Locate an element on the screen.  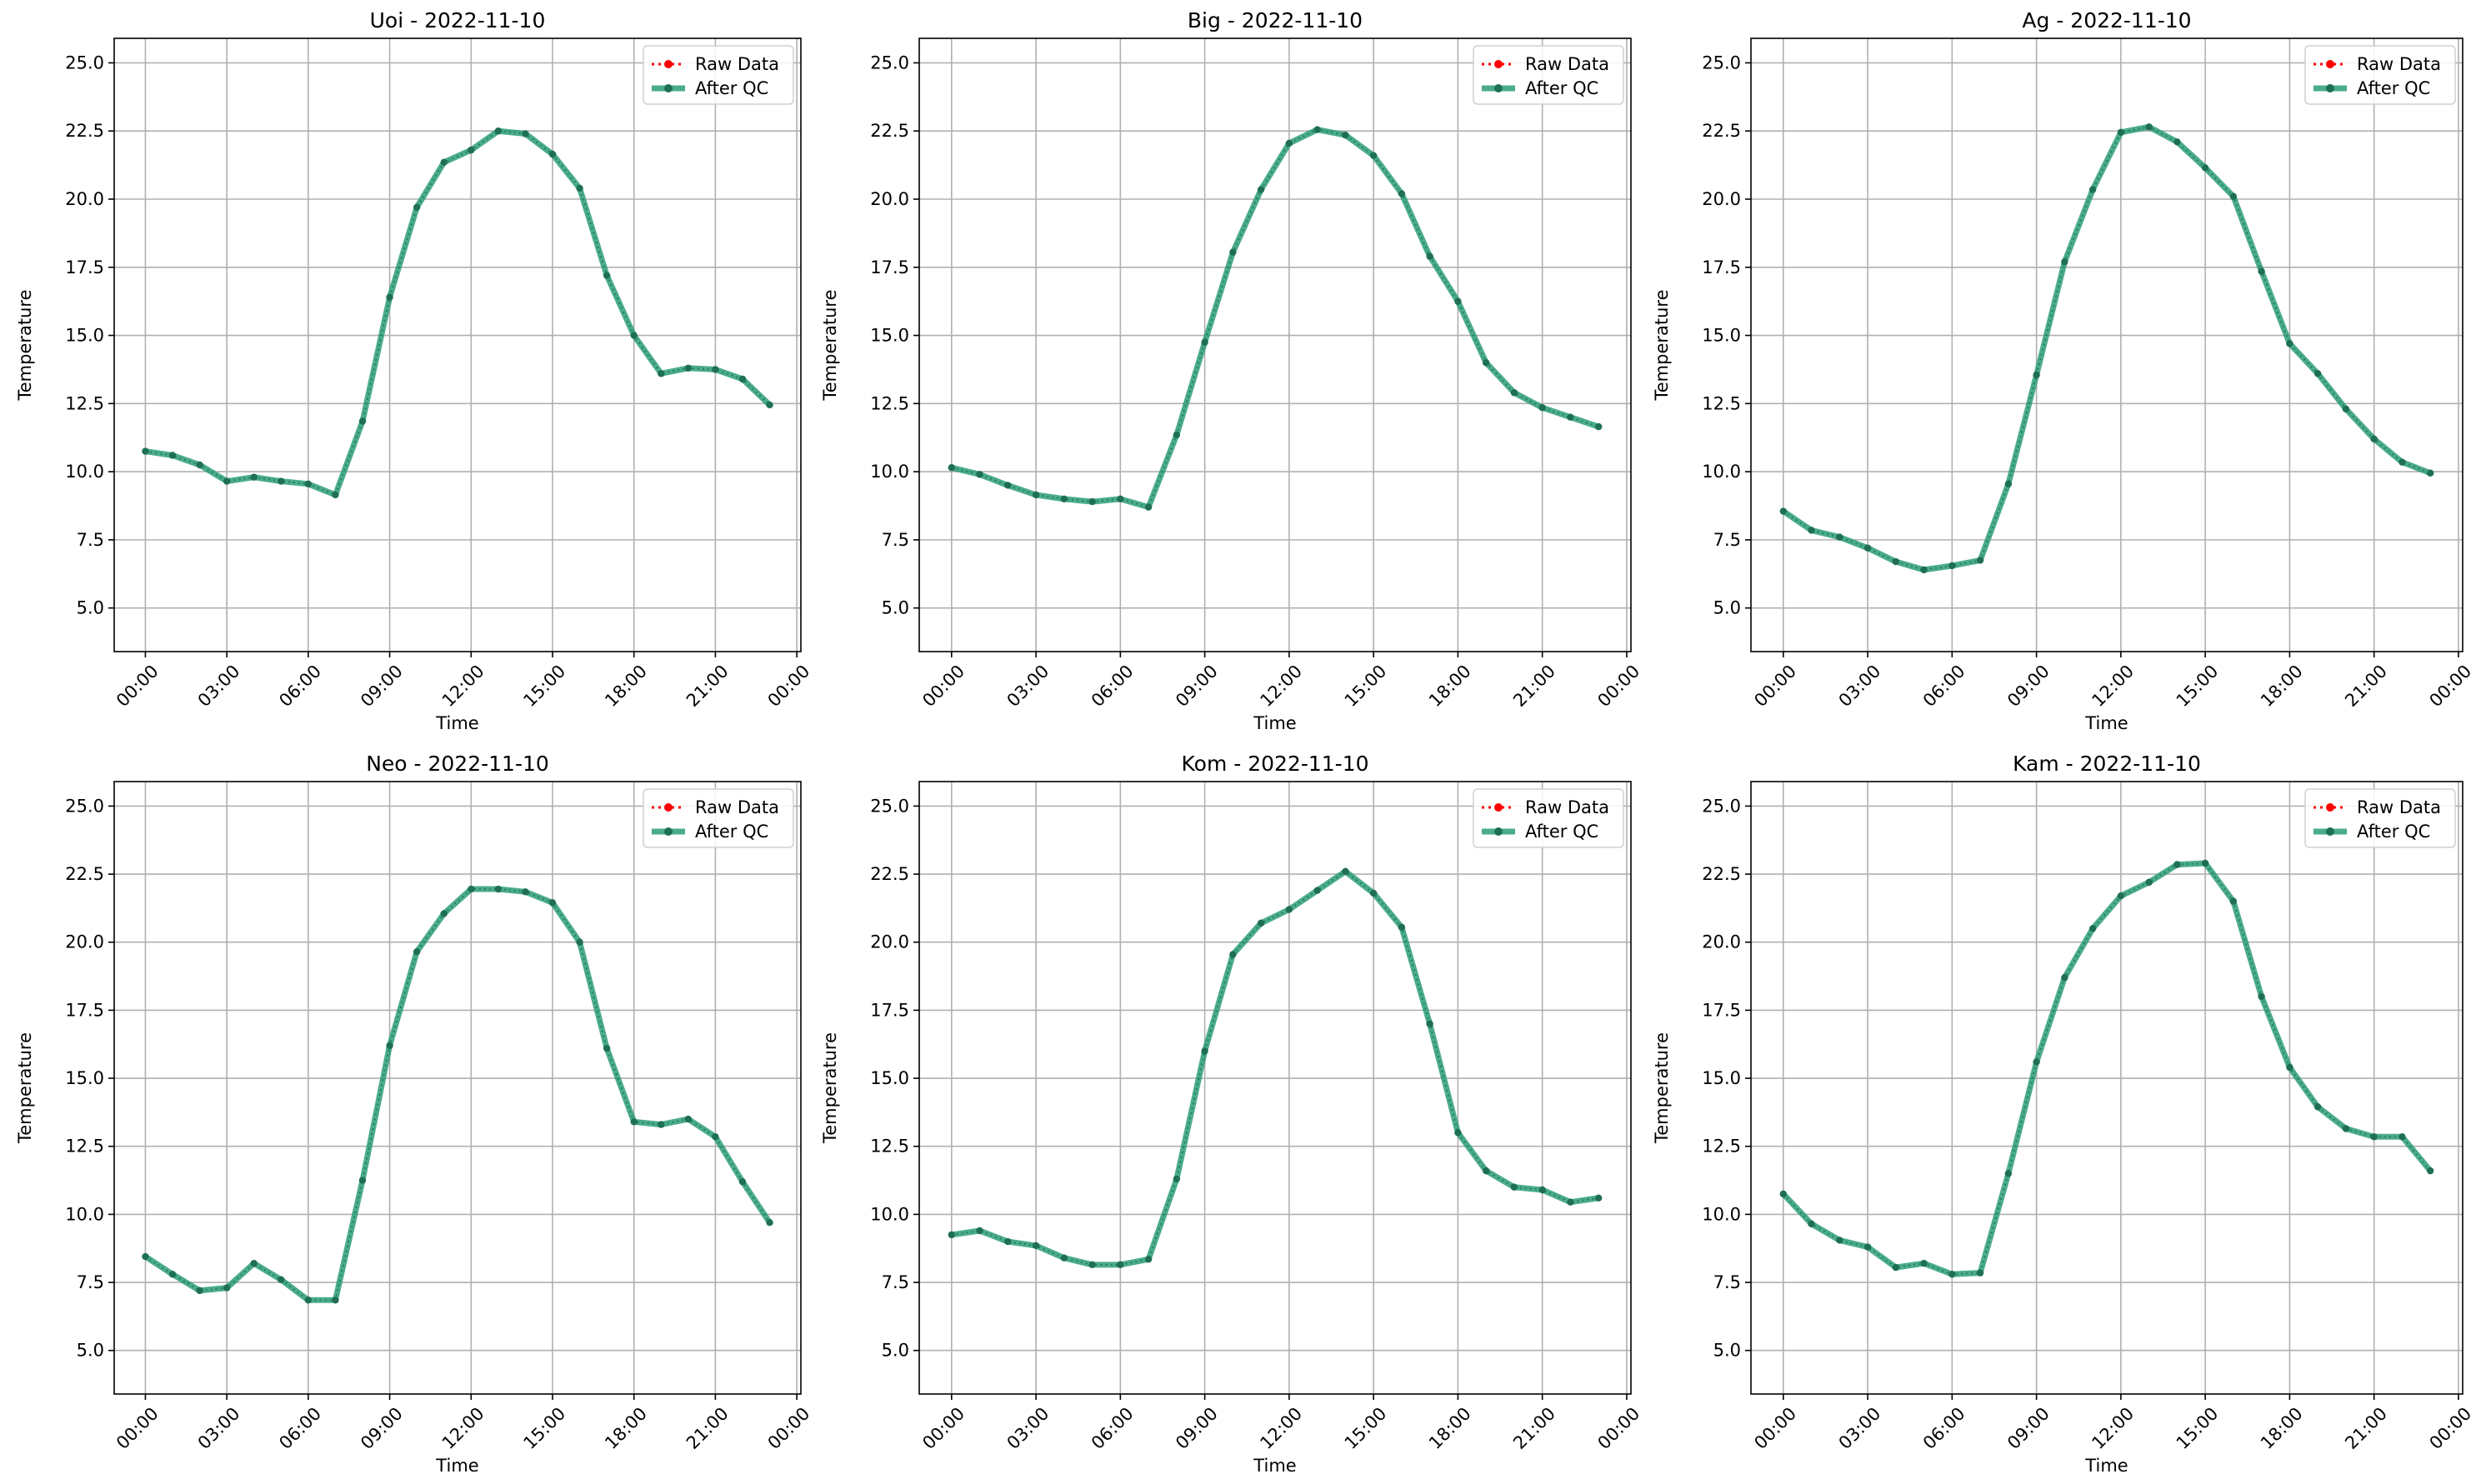
panel-title: Uoi - 2022-11-10 is located at coordinates (458, 20).